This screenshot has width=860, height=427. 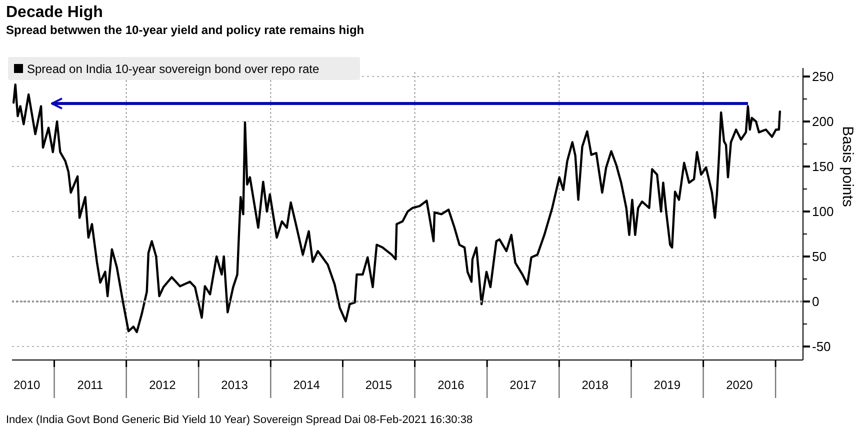 What do you see at coordinates (378, 385) in the screenshot?
I see `x-tick-label: 2015` at bounding box center [378, 385].